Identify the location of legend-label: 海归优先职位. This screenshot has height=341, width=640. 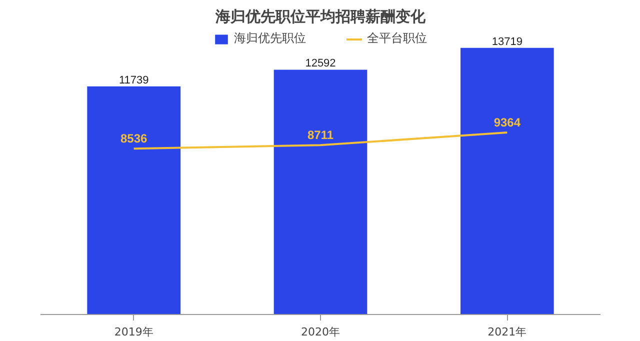
(270, 38).